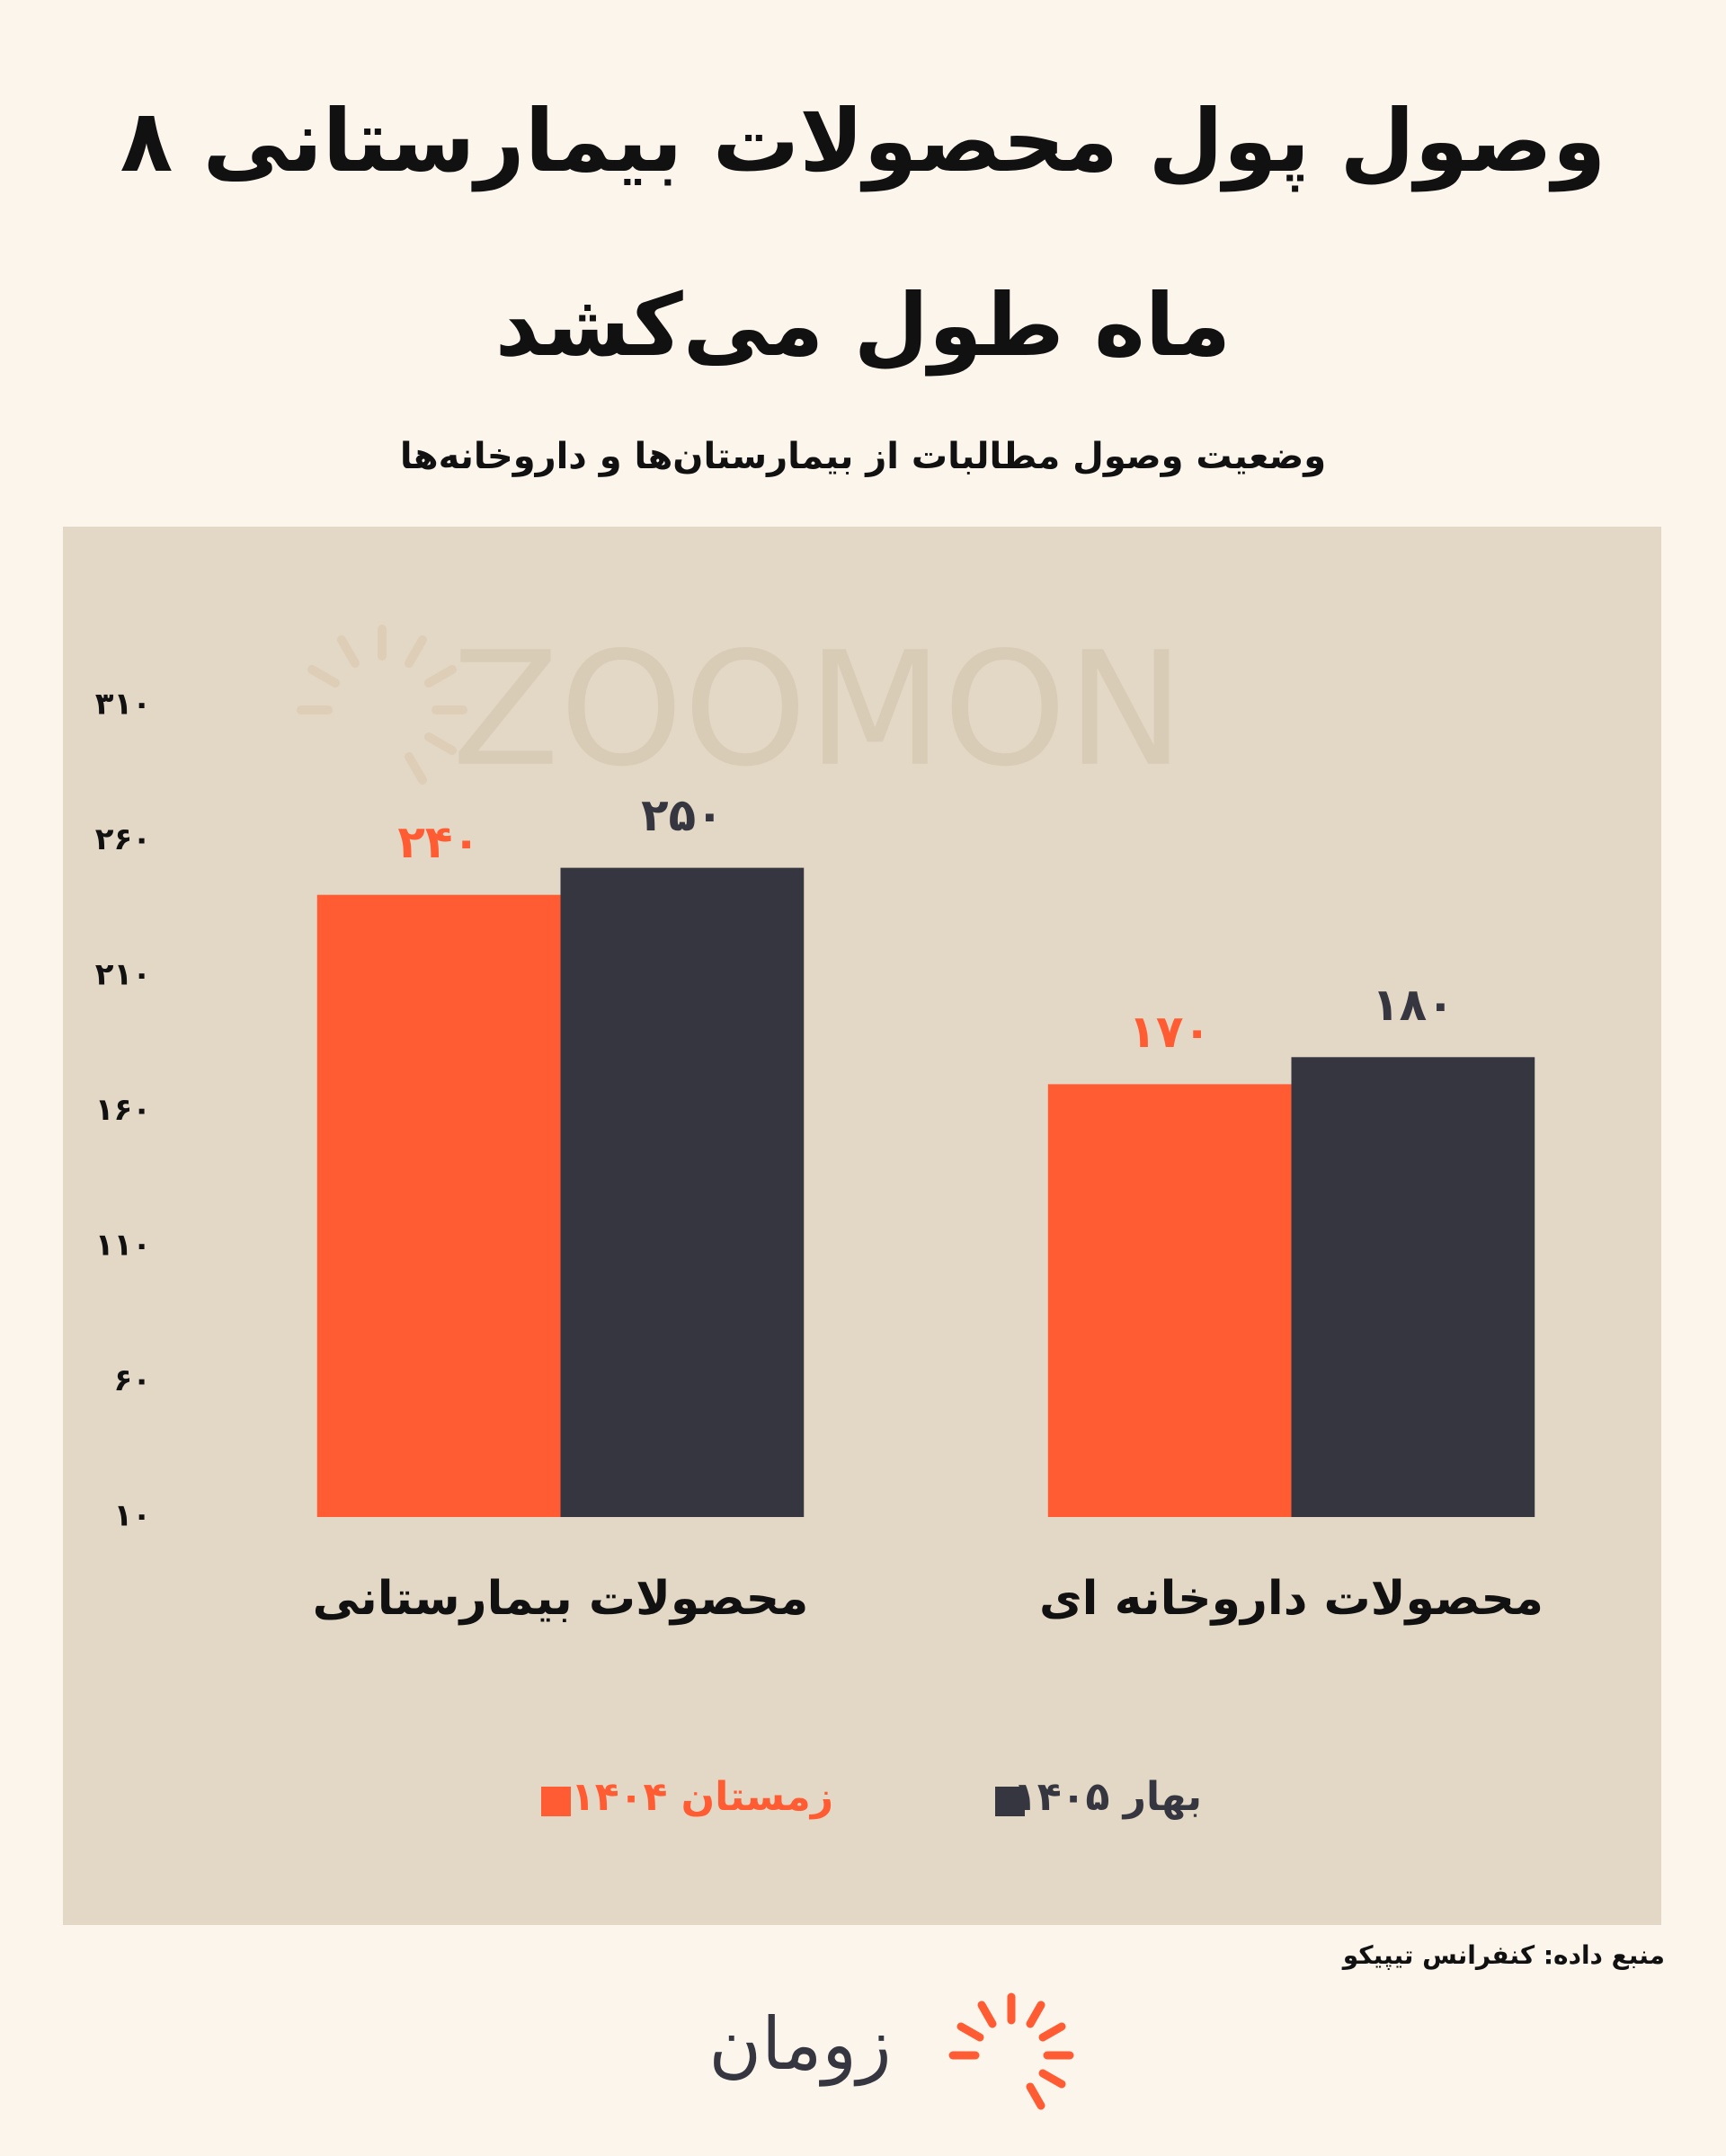 The image size is (1726, 2156). I want to click on watermark: ZOOMON, so click(817, 711).